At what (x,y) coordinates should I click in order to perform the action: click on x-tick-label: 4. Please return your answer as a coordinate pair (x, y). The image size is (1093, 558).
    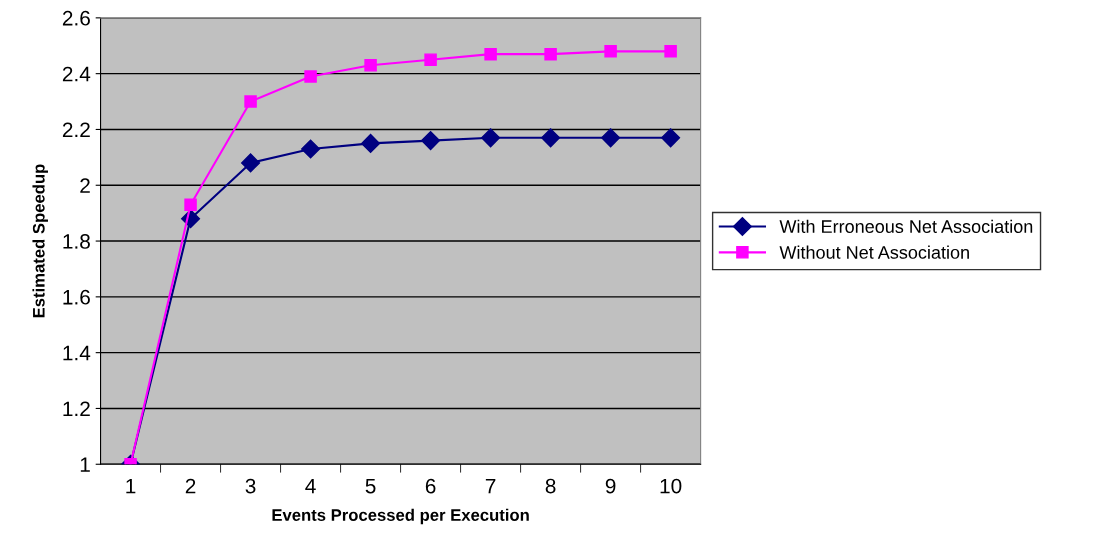
    Looking at the image, I should click on (310, 486).